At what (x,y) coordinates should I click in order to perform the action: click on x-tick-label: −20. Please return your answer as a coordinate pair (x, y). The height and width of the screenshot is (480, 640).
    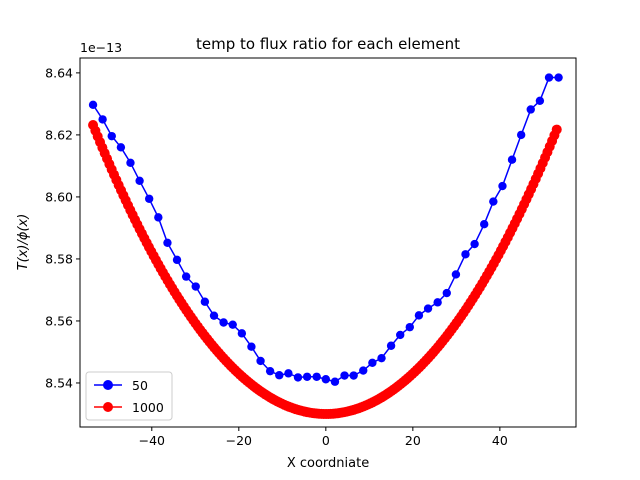
    Looking at the image, I should click on (239, 440).